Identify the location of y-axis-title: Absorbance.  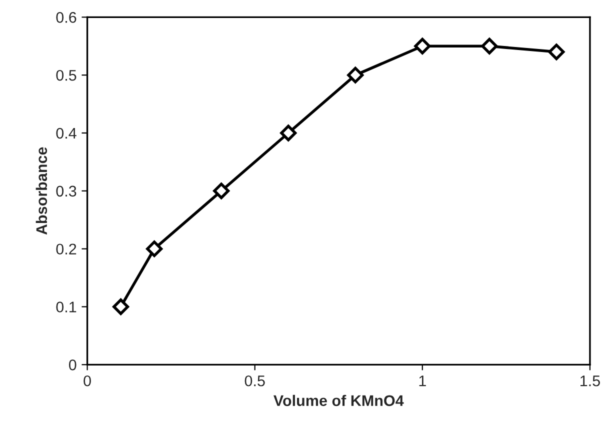
(42, 191).